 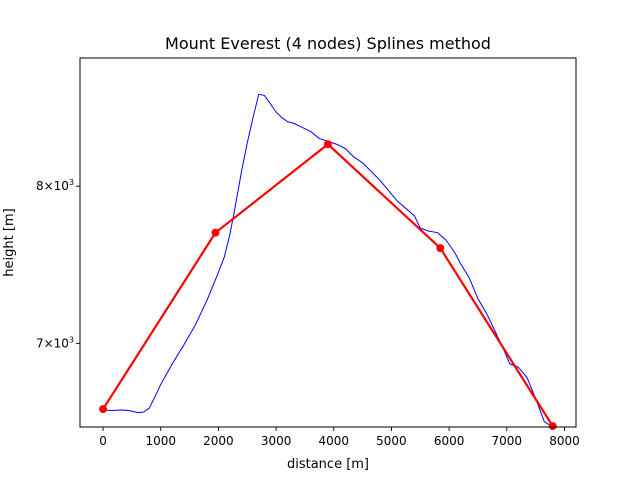 What do you see at coordinates (160, 441) in the screenshot?
I see `x-tick-label: 1000` at bounding box center [160, 441].